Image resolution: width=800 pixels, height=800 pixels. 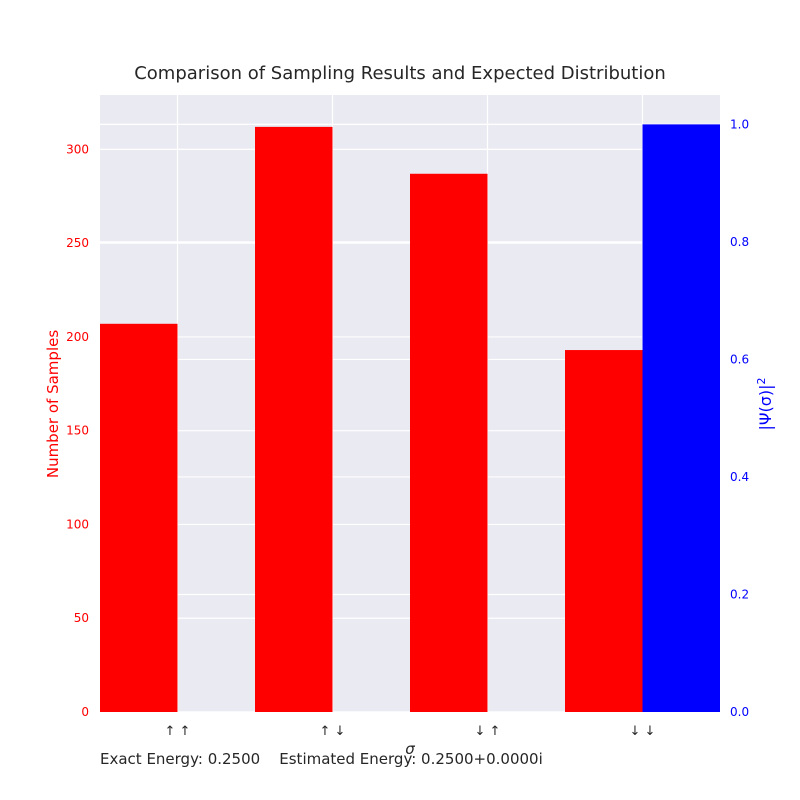 I want to click on left-tick-label: 150, so click(x=77, y=431).